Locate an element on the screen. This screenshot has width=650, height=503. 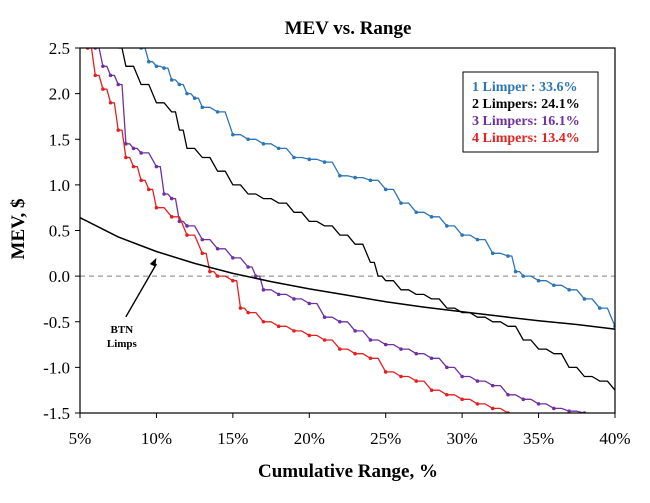
y-tick-label: 0.0 is located at coordinates (59, 276).